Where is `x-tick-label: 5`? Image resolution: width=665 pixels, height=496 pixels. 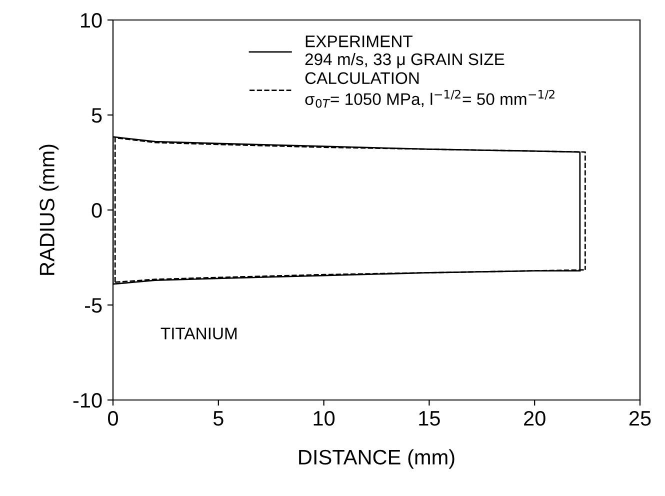
x-tick-label: 5 is located at coordinates (218, 418).